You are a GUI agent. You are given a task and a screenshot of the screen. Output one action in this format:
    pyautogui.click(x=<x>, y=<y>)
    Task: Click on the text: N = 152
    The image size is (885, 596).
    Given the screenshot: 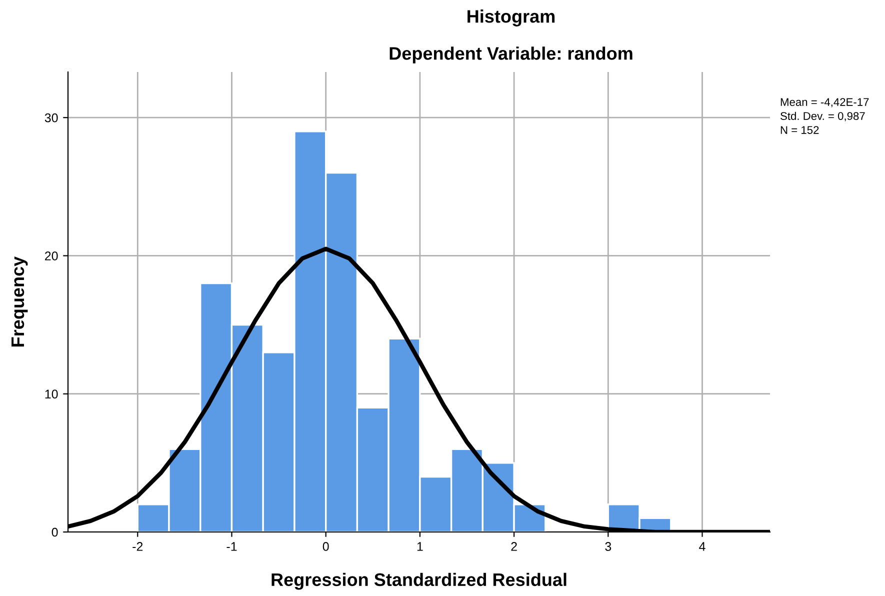 What is the action you would take?
    pyautogui.click(x=799, y=130)
    